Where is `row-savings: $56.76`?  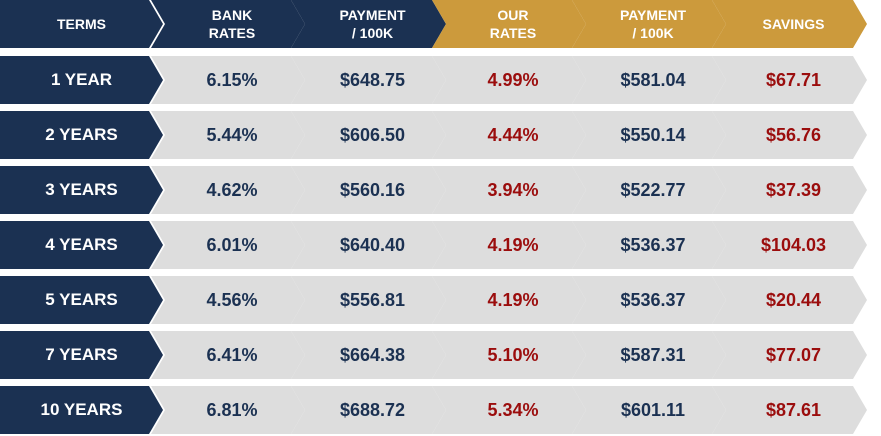 row-savings: $56.76 is located at coordinates (789, 135).